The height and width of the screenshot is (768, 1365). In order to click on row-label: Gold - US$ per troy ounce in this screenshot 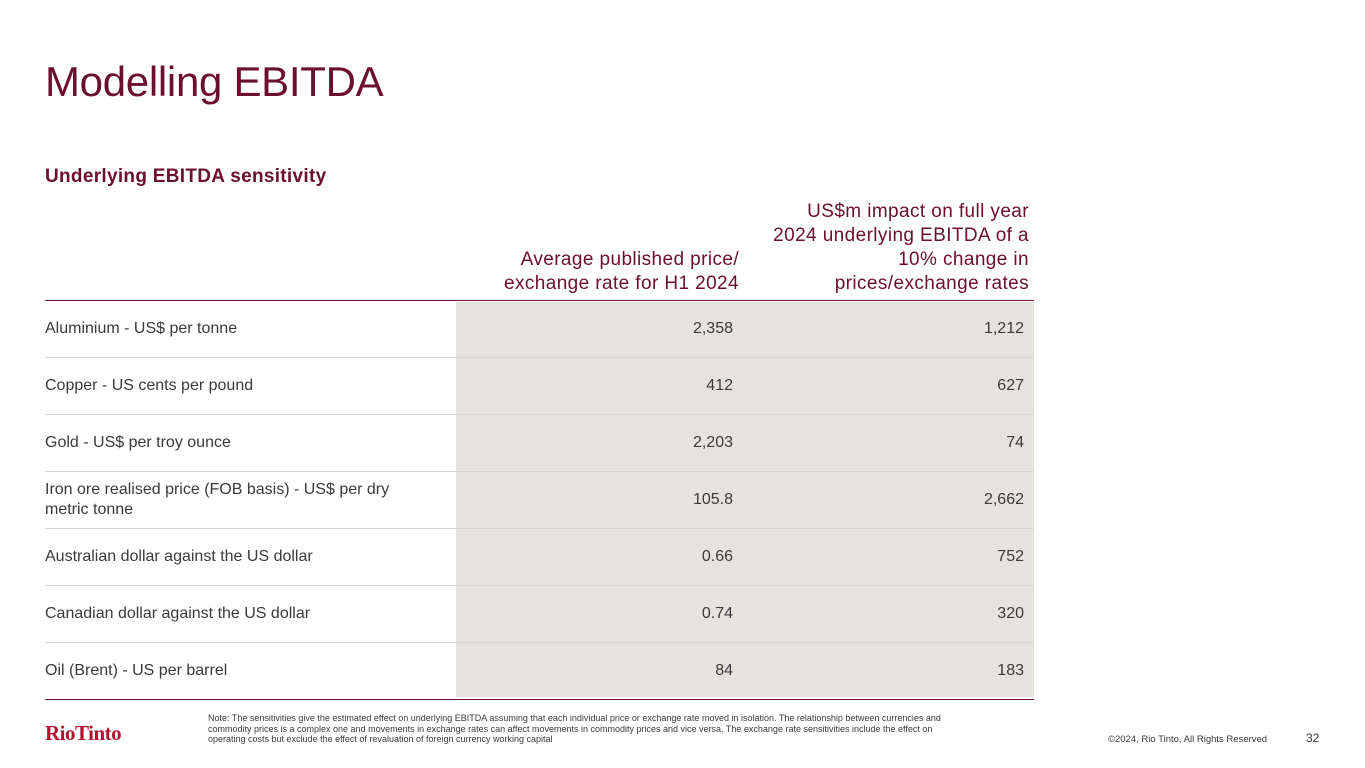, I will do `click(138, 442)`.